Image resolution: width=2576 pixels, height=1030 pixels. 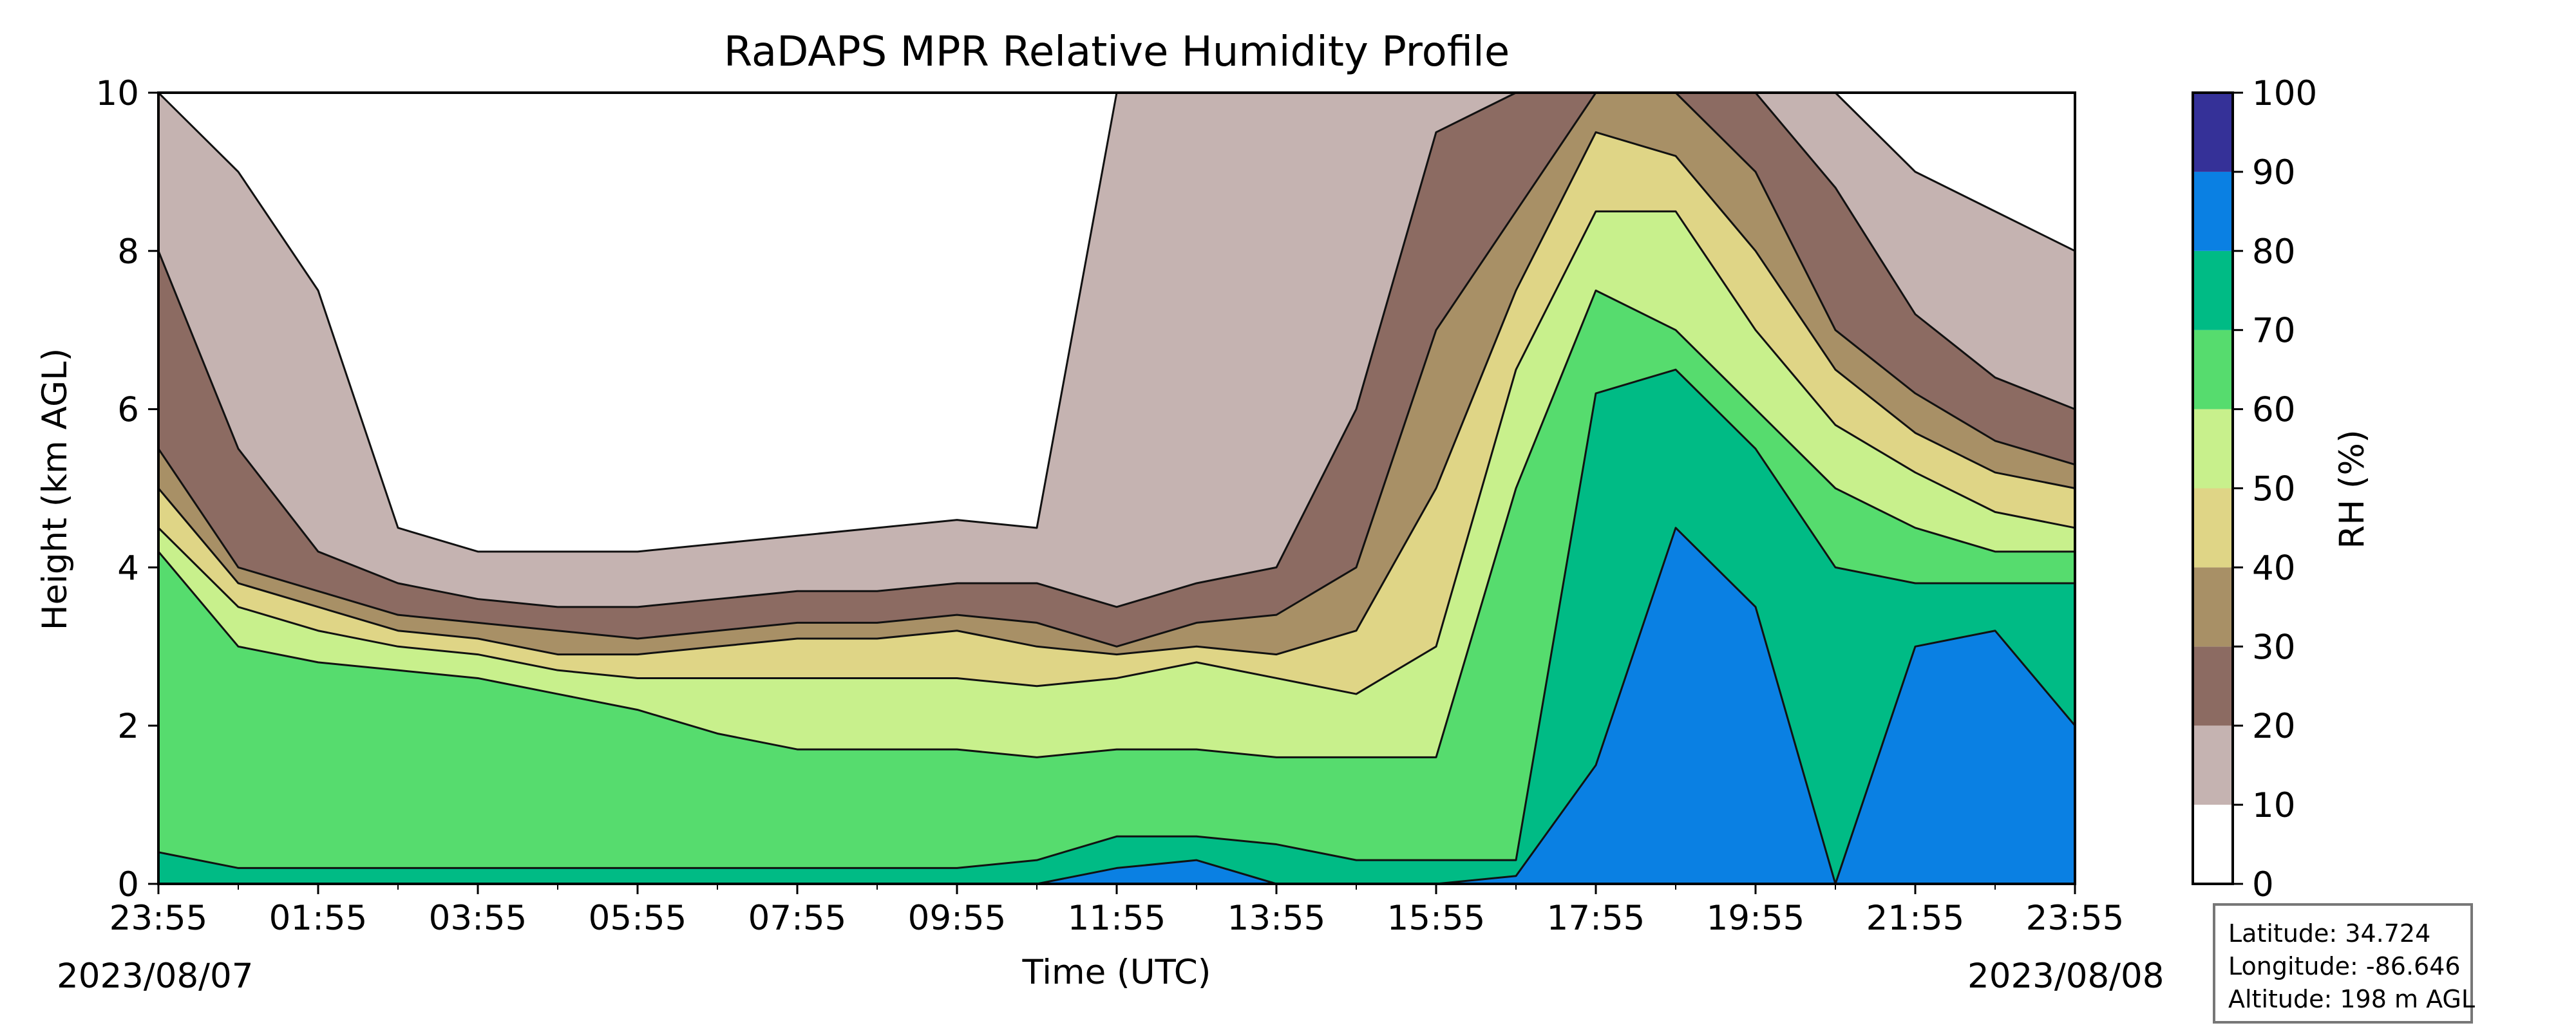 I want to click on colorbar-tick-label: 20, so click(x=2273, y=726).